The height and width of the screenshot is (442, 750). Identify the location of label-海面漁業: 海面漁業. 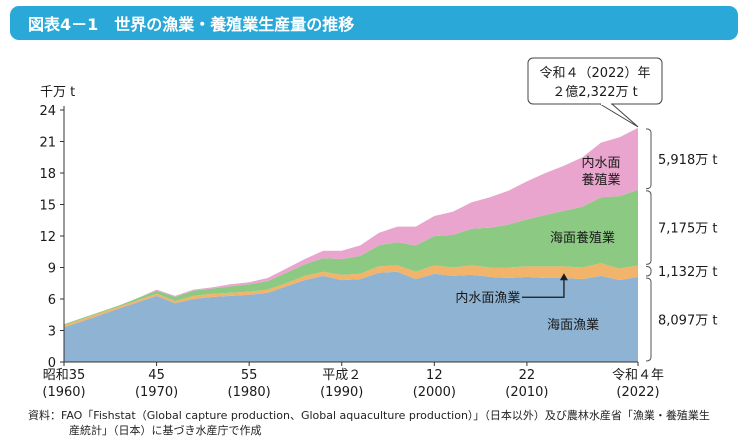
(573, 325).